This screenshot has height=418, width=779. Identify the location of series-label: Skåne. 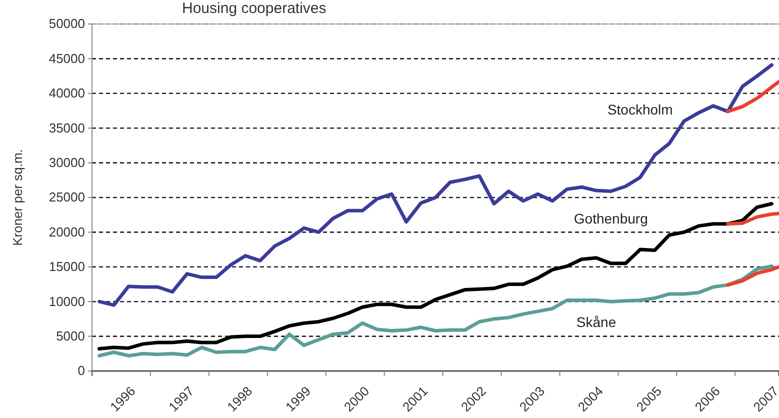
(596, 322).